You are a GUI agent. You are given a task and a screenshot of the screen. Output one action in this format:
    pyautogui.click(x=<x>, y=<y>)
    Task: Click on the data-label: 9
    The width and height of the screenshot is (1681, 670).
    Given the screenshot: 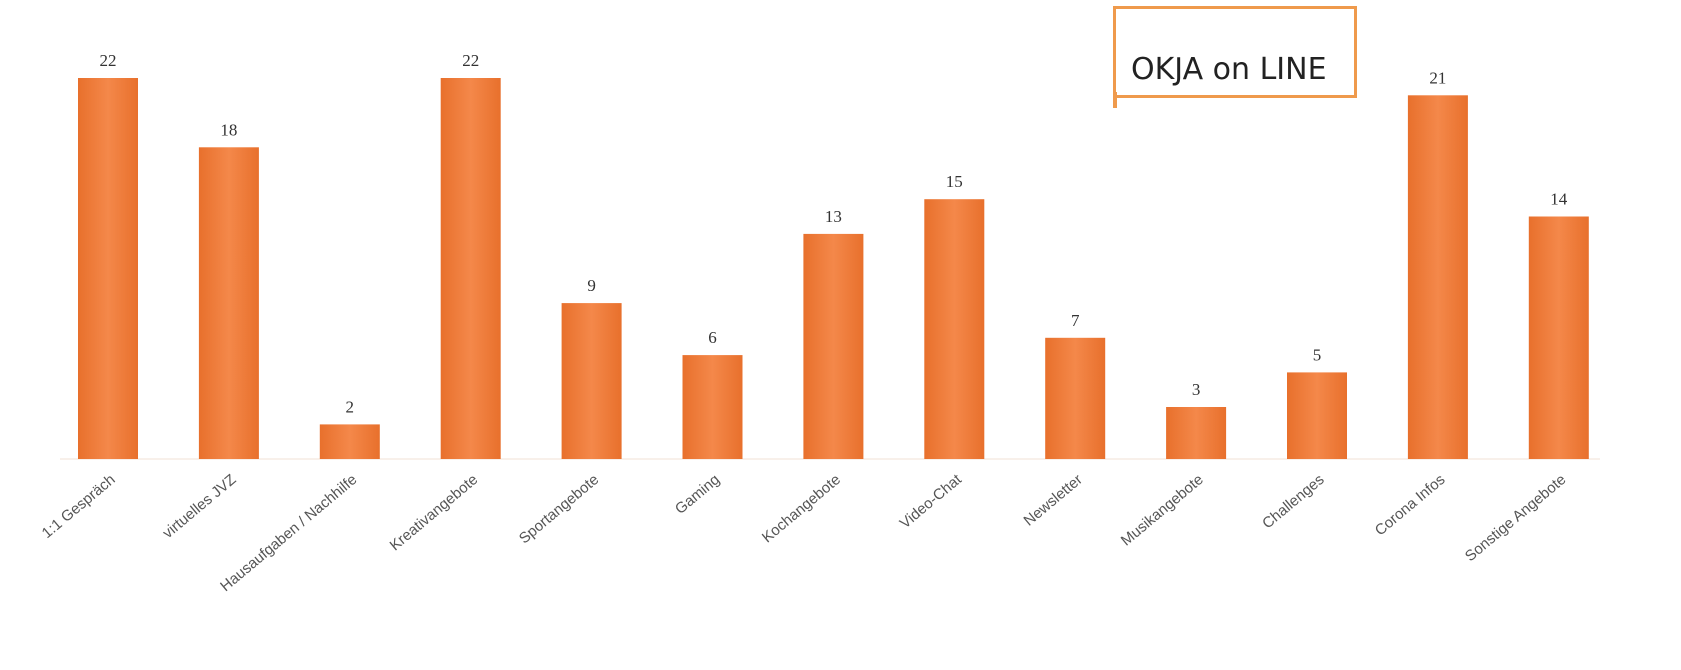 What is the action you would take?
    pyautogui.click(x=591, y=285)
    